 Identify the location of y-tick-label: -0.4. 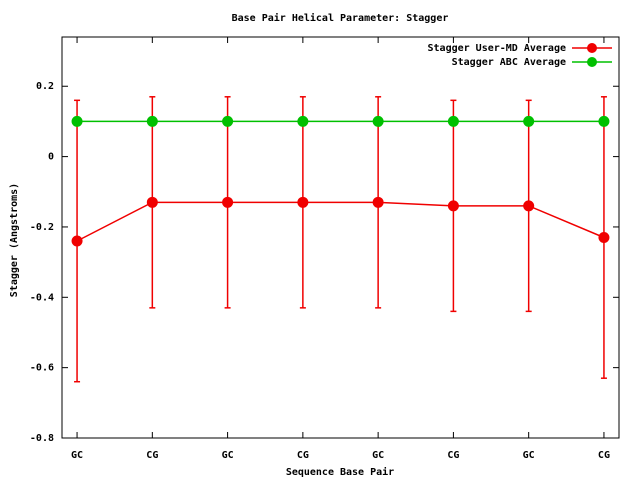
(42, 297).